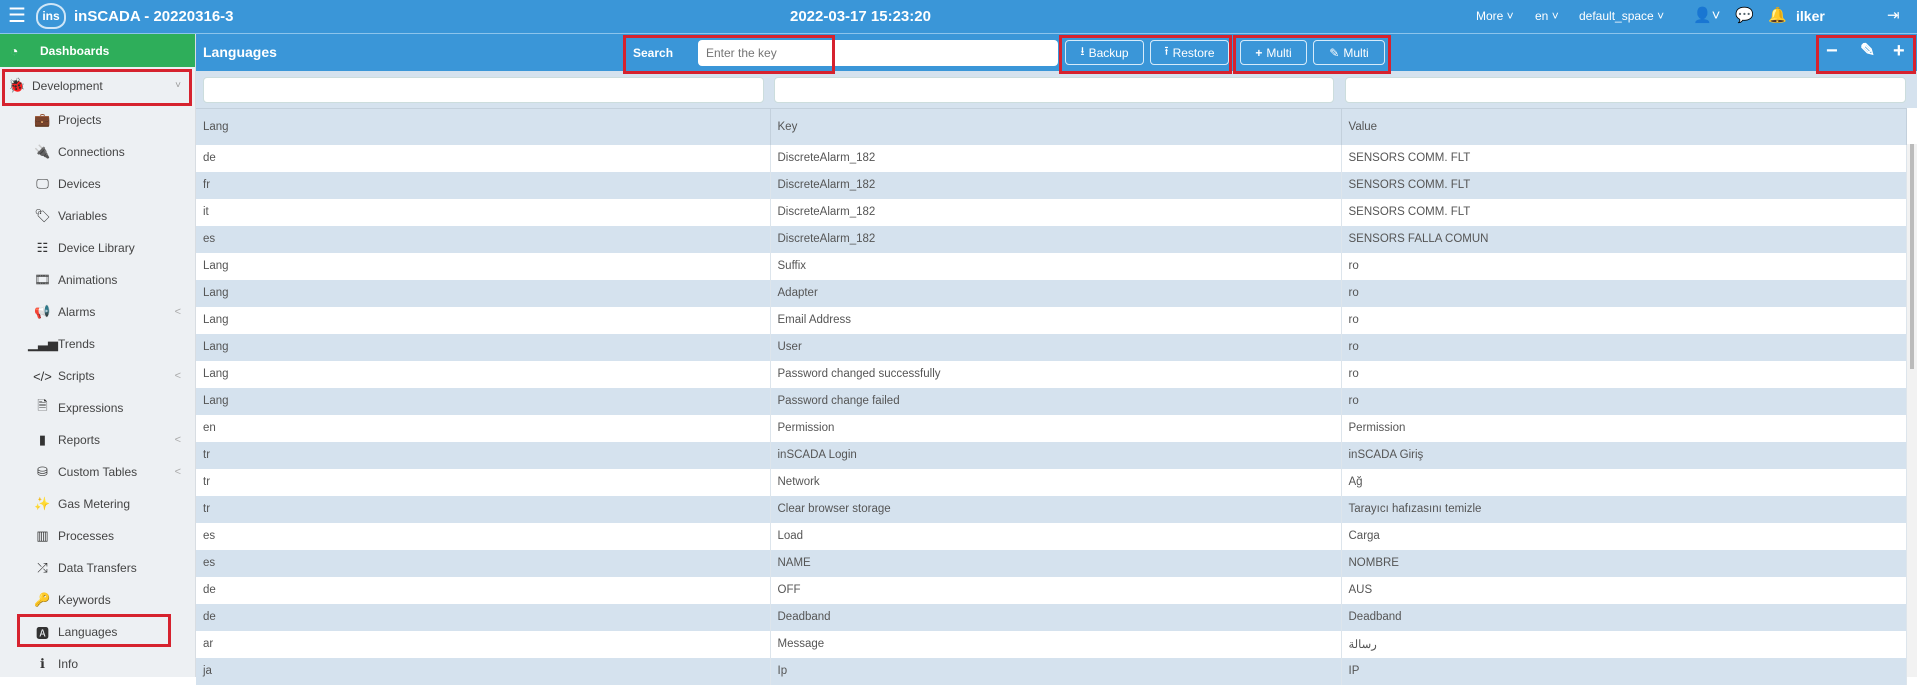  I want to click on sidebar-item-data-transfers: ⤮ Data Transfers, so click(97, 568).